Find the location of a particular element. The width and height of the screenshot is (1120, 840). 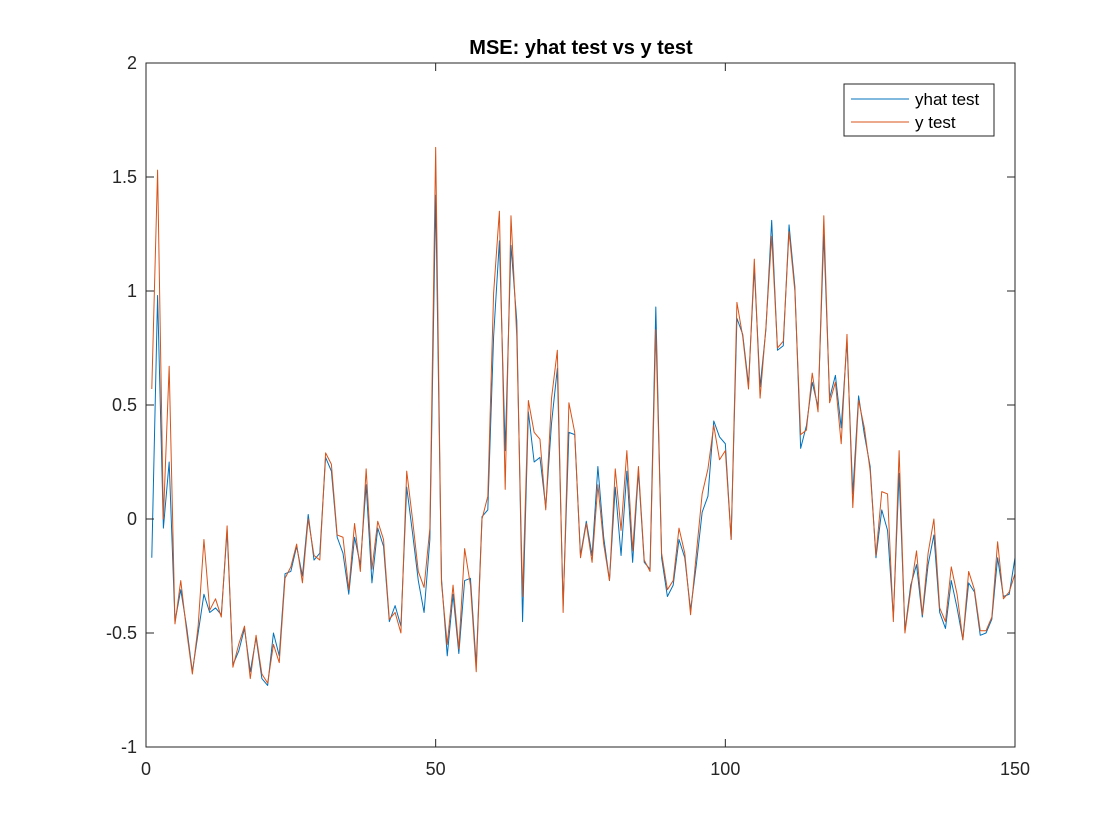

y-tick-label: -1 is located at coordinates (129, 747).